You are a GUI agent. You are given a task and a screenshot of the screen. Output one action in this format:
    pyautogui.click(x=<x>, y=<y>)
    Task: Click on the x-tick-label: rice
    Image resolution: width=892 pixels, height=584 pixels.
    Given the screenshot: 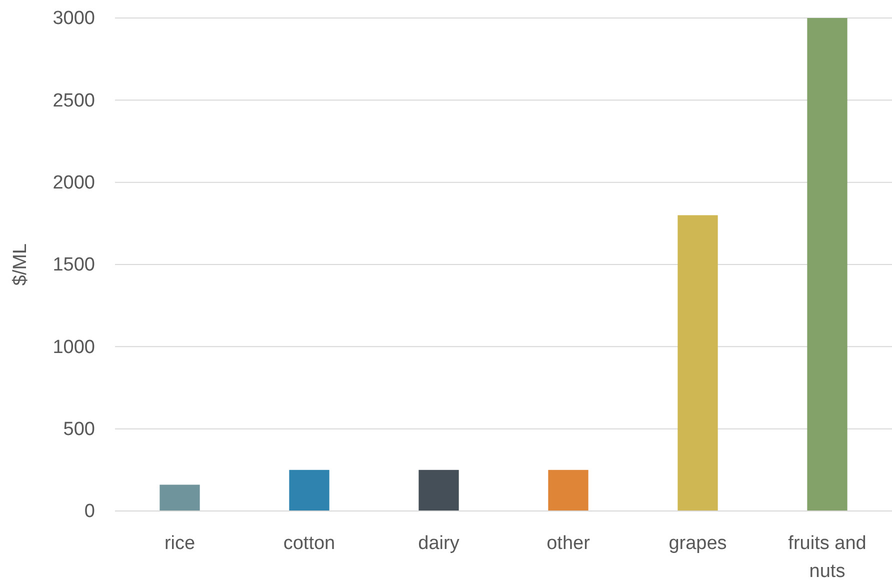 What is the action you would take?
    pyautogui.click(x=180, y=543)
    